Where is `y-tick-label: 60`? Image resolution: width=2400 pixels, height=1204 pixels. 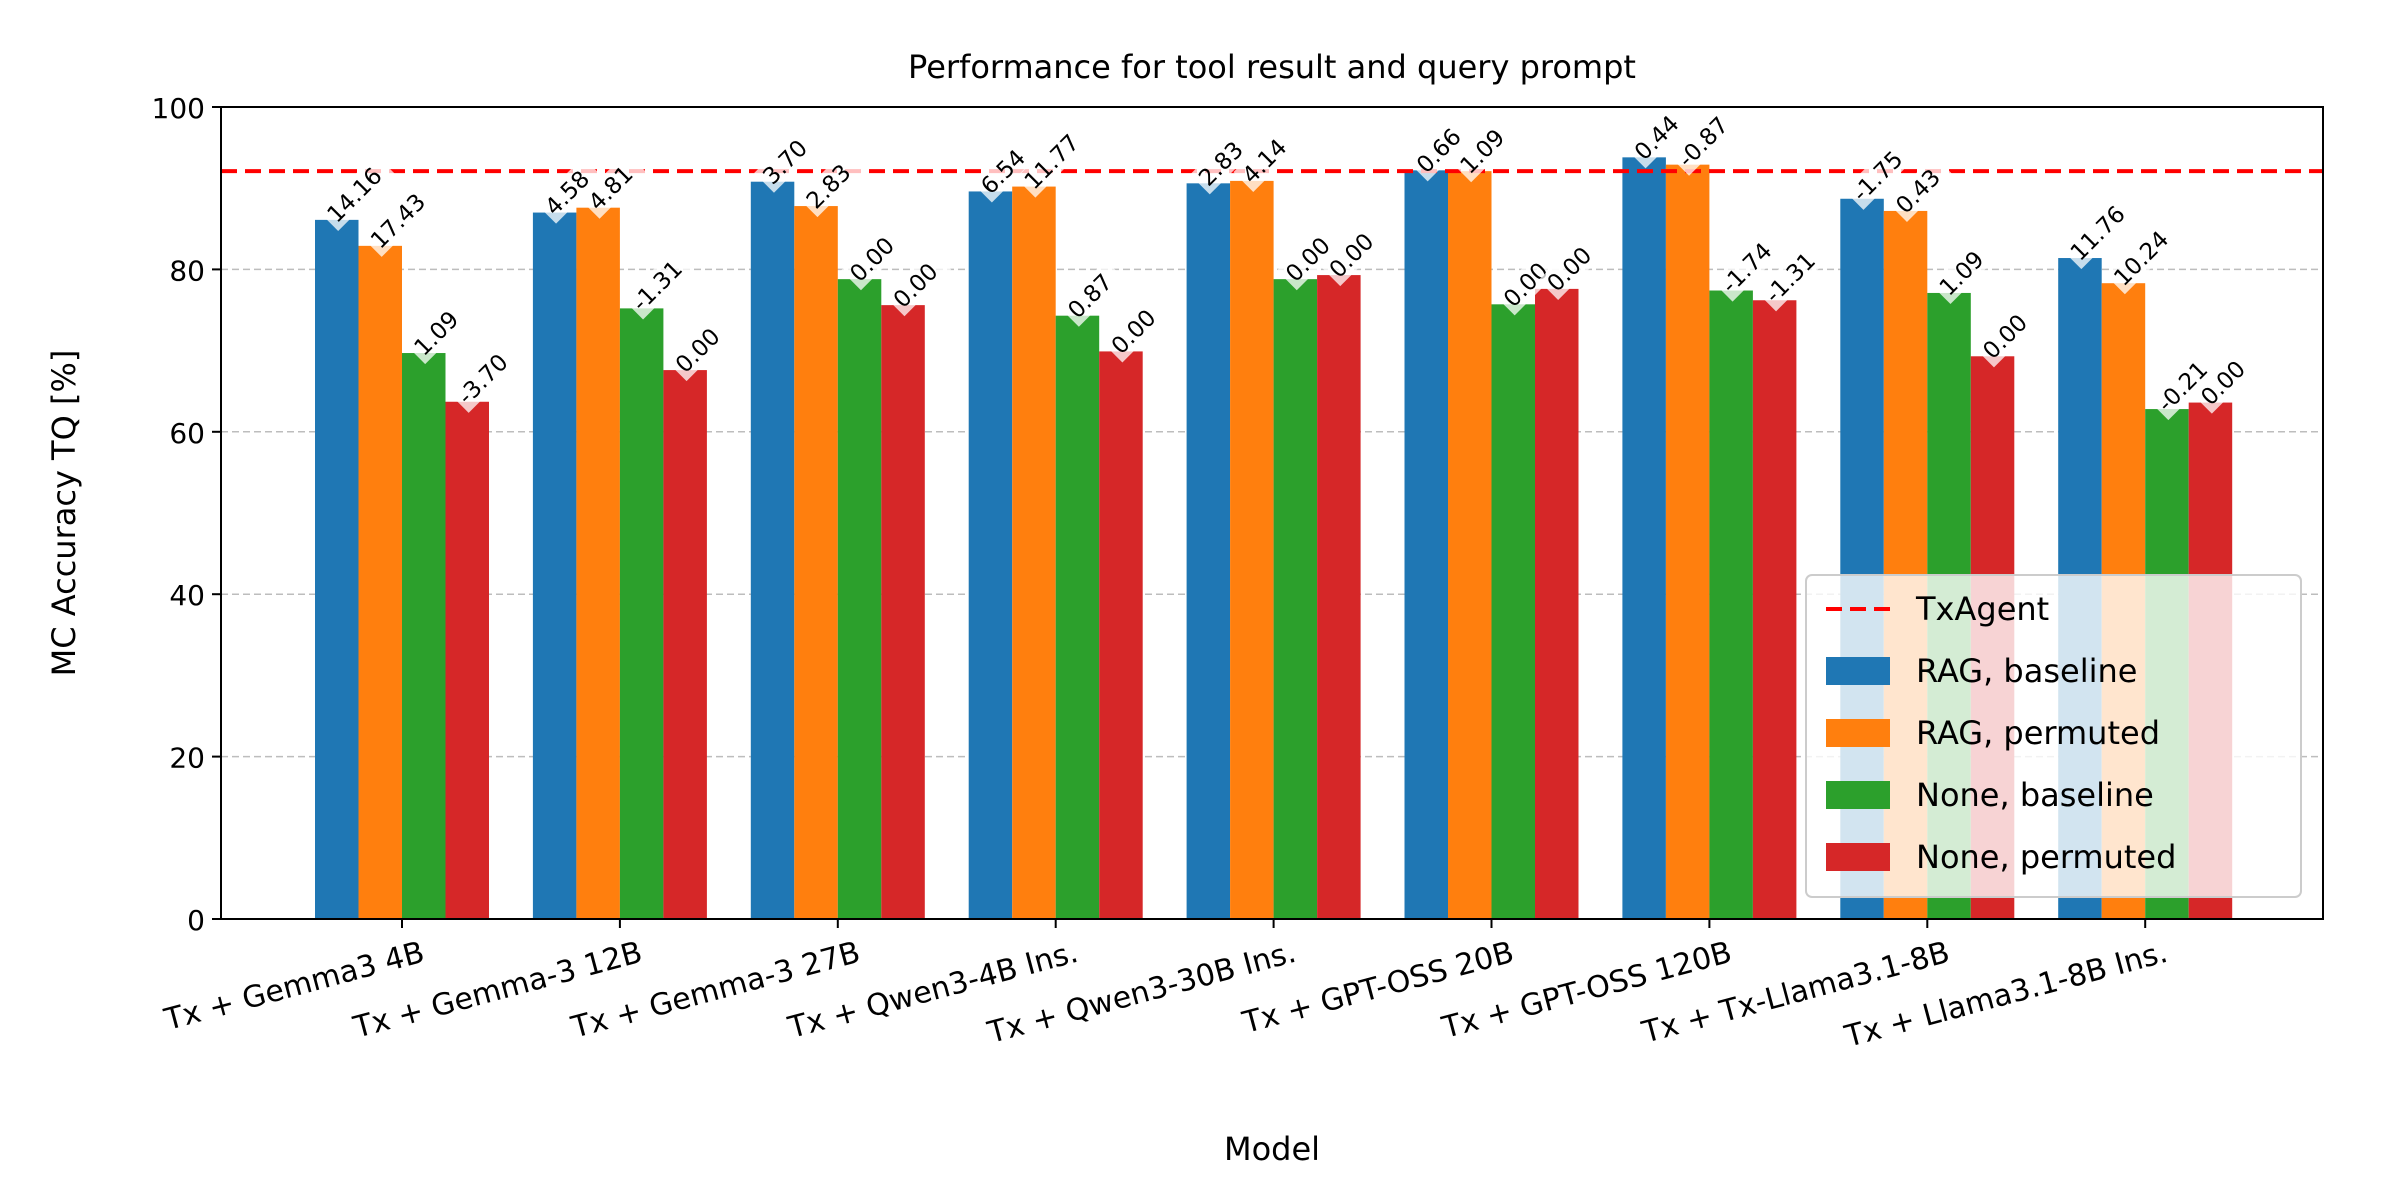
y-tick-label: 60 is located at coordinates (187, 433).